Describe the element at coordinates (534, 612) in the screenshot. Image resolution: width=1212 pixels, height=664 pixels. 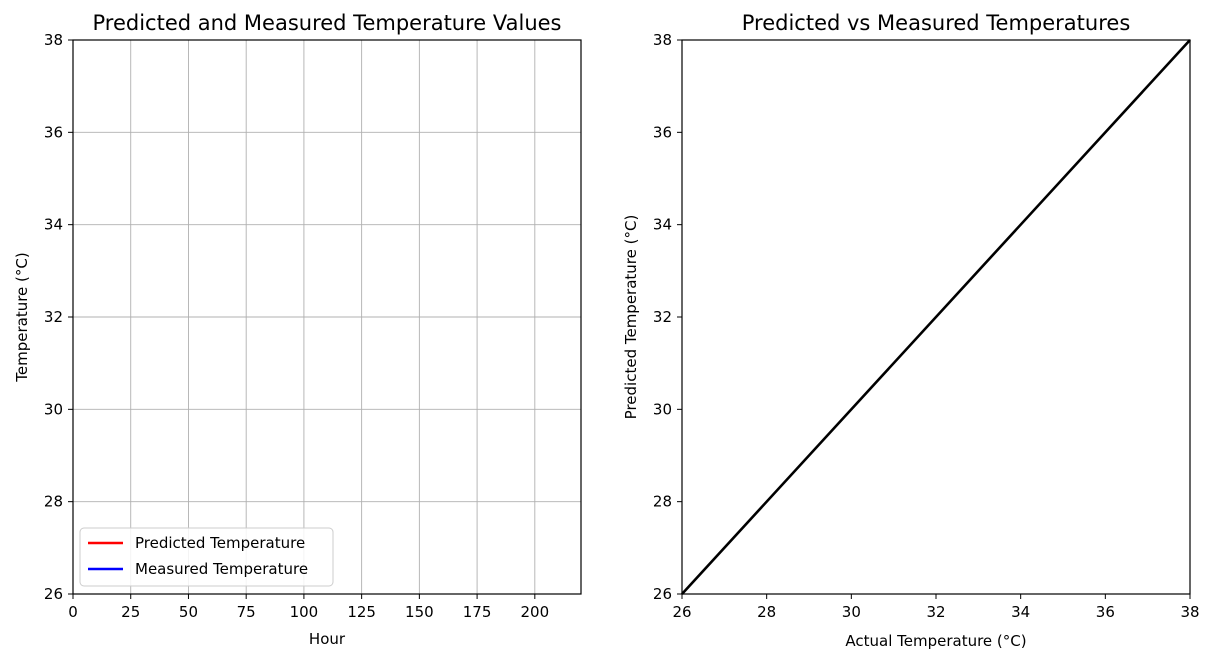
I see `x-tick-label: 200` at that location.